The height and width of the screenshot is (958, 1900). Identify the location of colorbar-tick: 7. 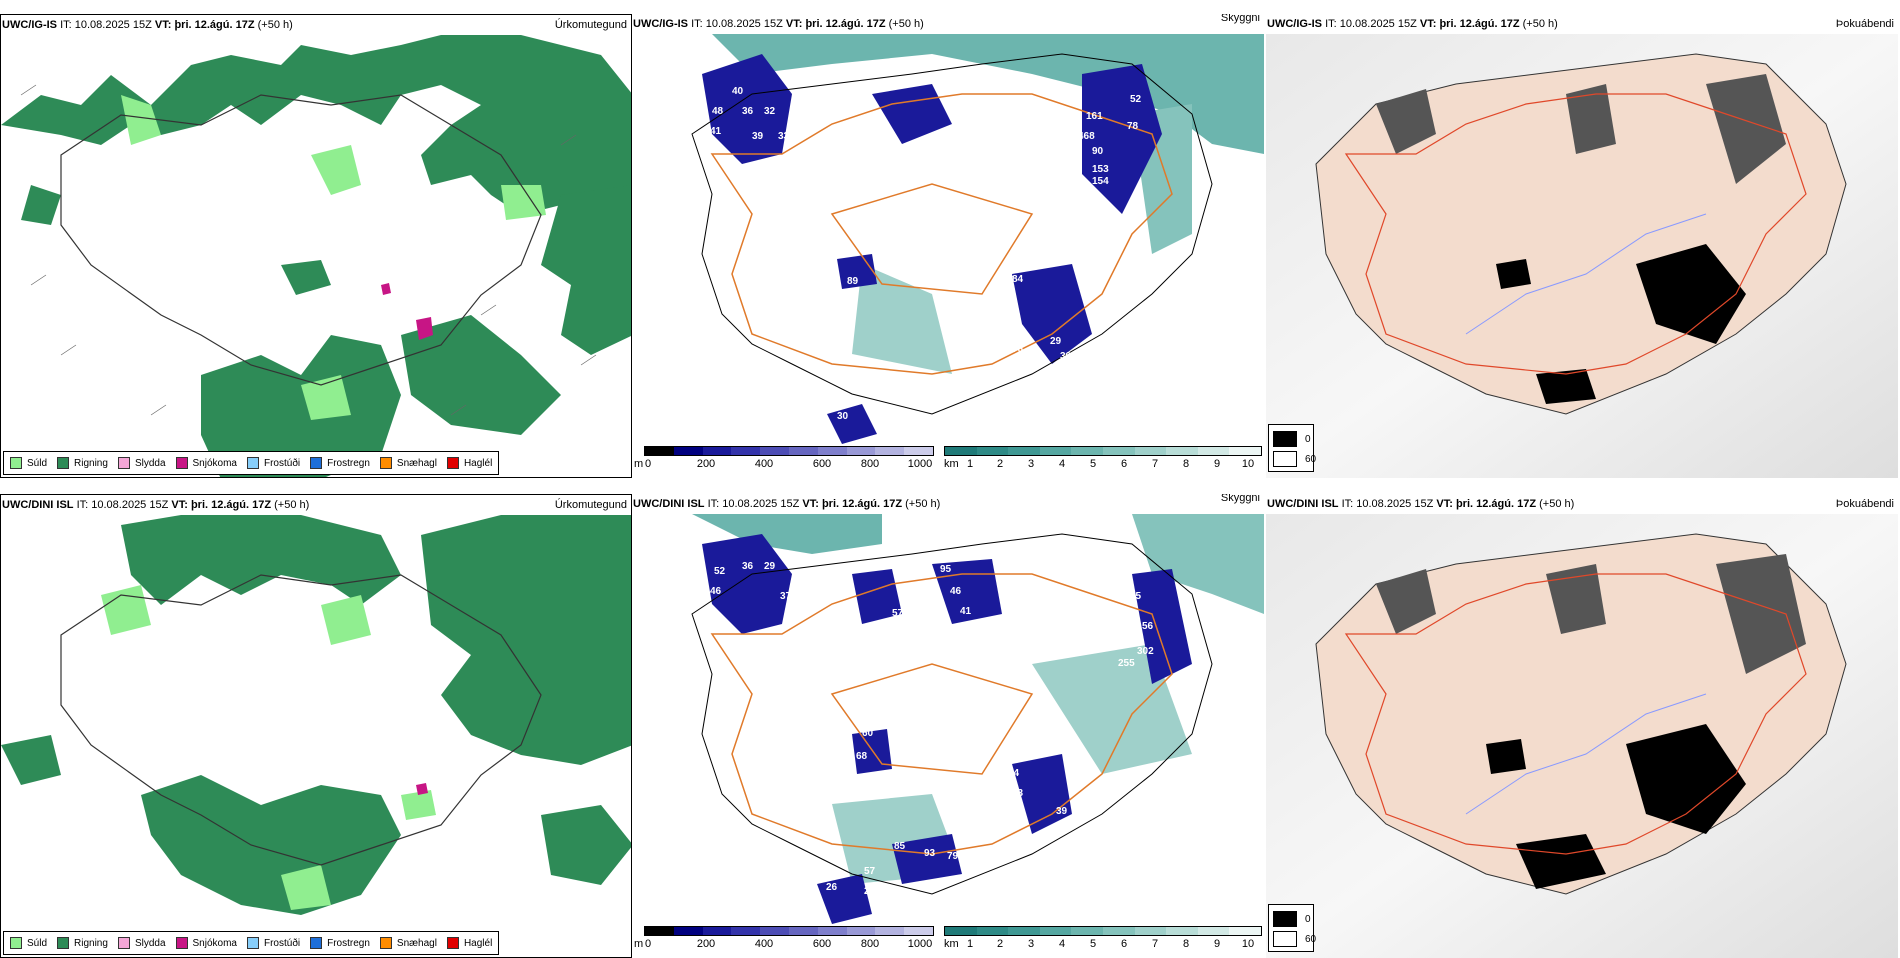
(1155, 944).